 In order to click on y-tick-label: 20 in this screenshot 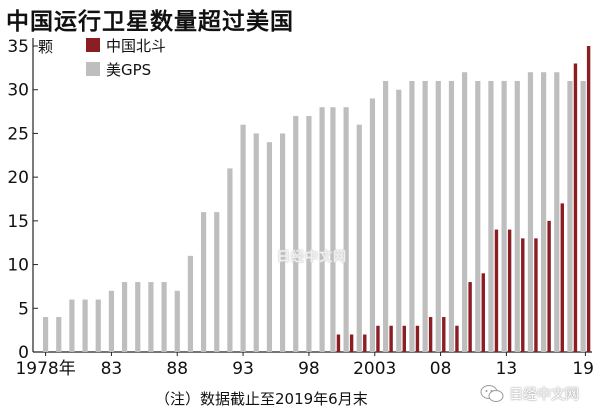, I will do `click(18, 178)`.